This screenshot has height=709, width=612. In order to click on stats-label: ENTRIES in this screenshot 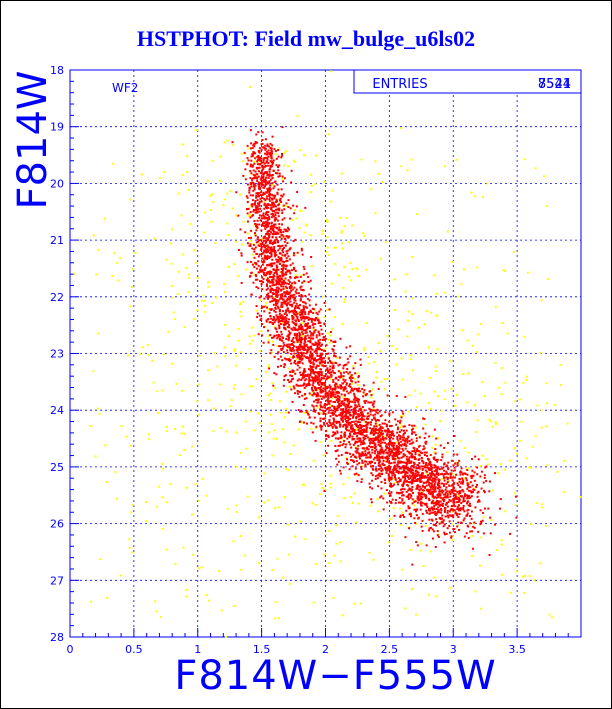, I will do `click(399, 84)`.